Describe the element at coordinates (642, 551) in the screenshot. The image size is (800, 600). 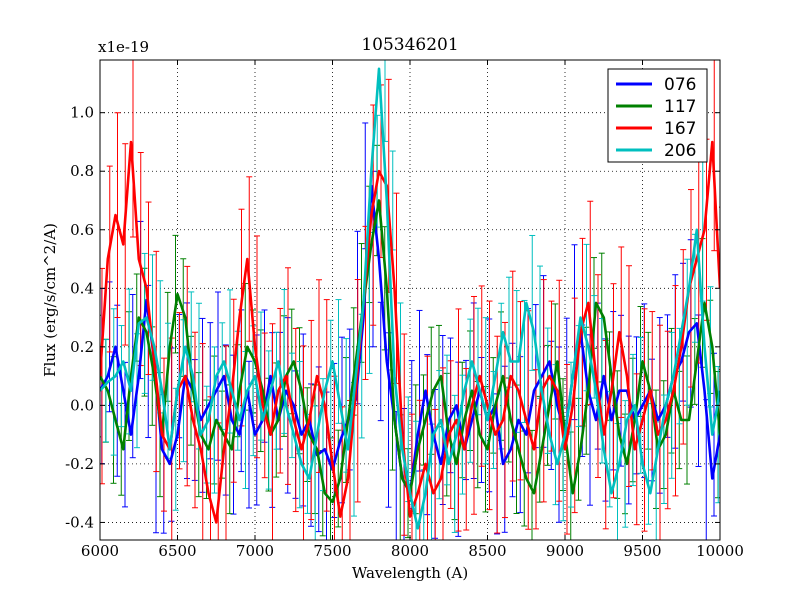
I see `x-tick-label: 9500` at that location.